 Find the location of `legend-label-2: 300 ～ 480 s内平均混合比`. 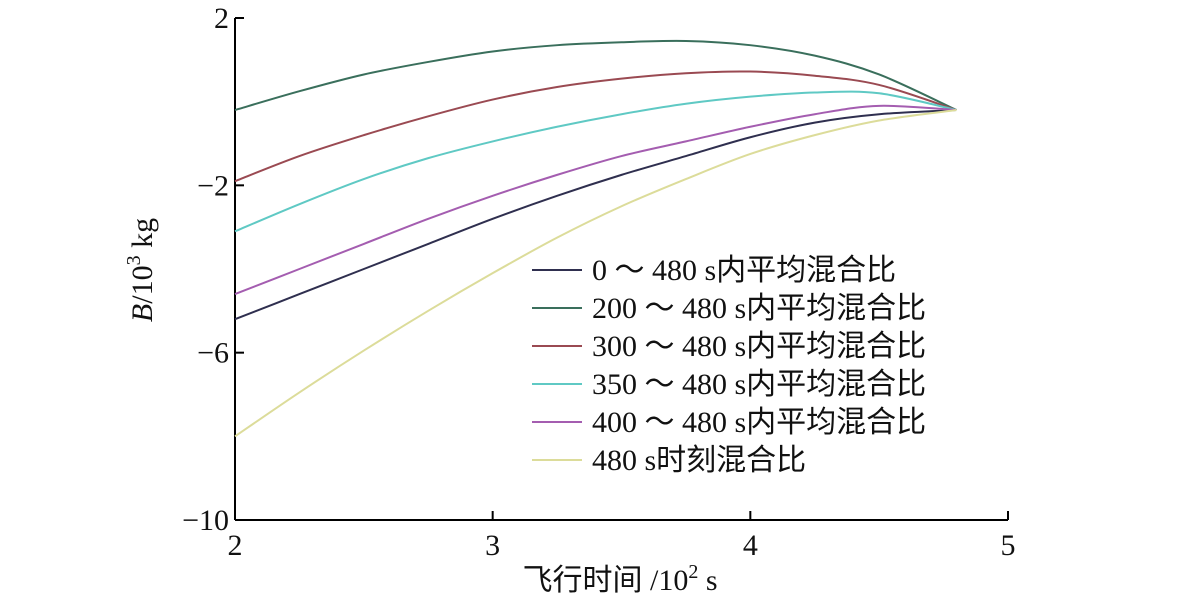

legend-label-2: 300 ～ 480 s内平均混合比 is located at coordinates (759, 346).